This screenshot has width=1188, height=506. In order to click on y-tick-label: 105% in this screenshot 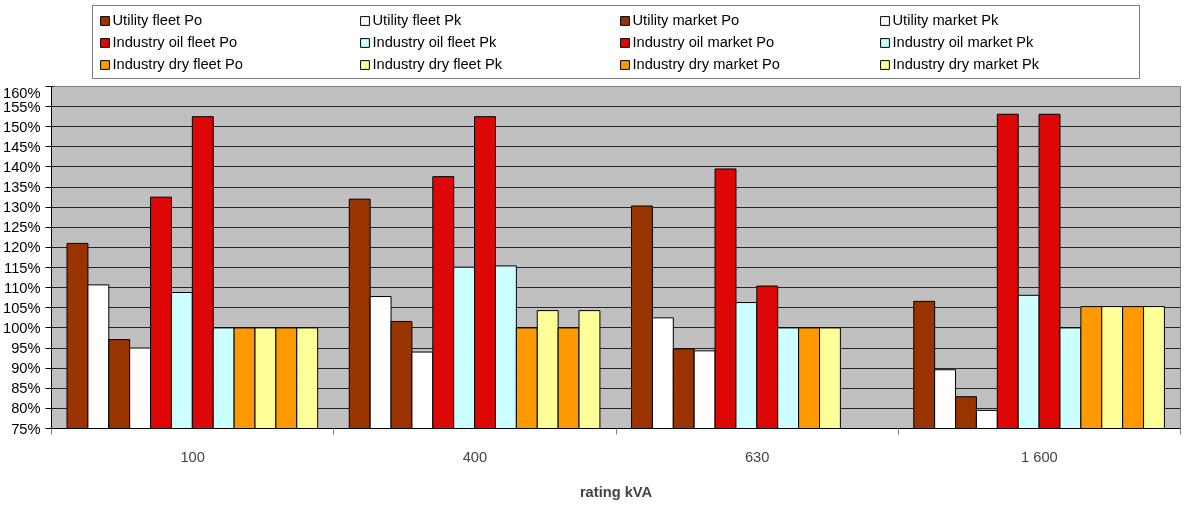, I will do `click(22, 307)`.